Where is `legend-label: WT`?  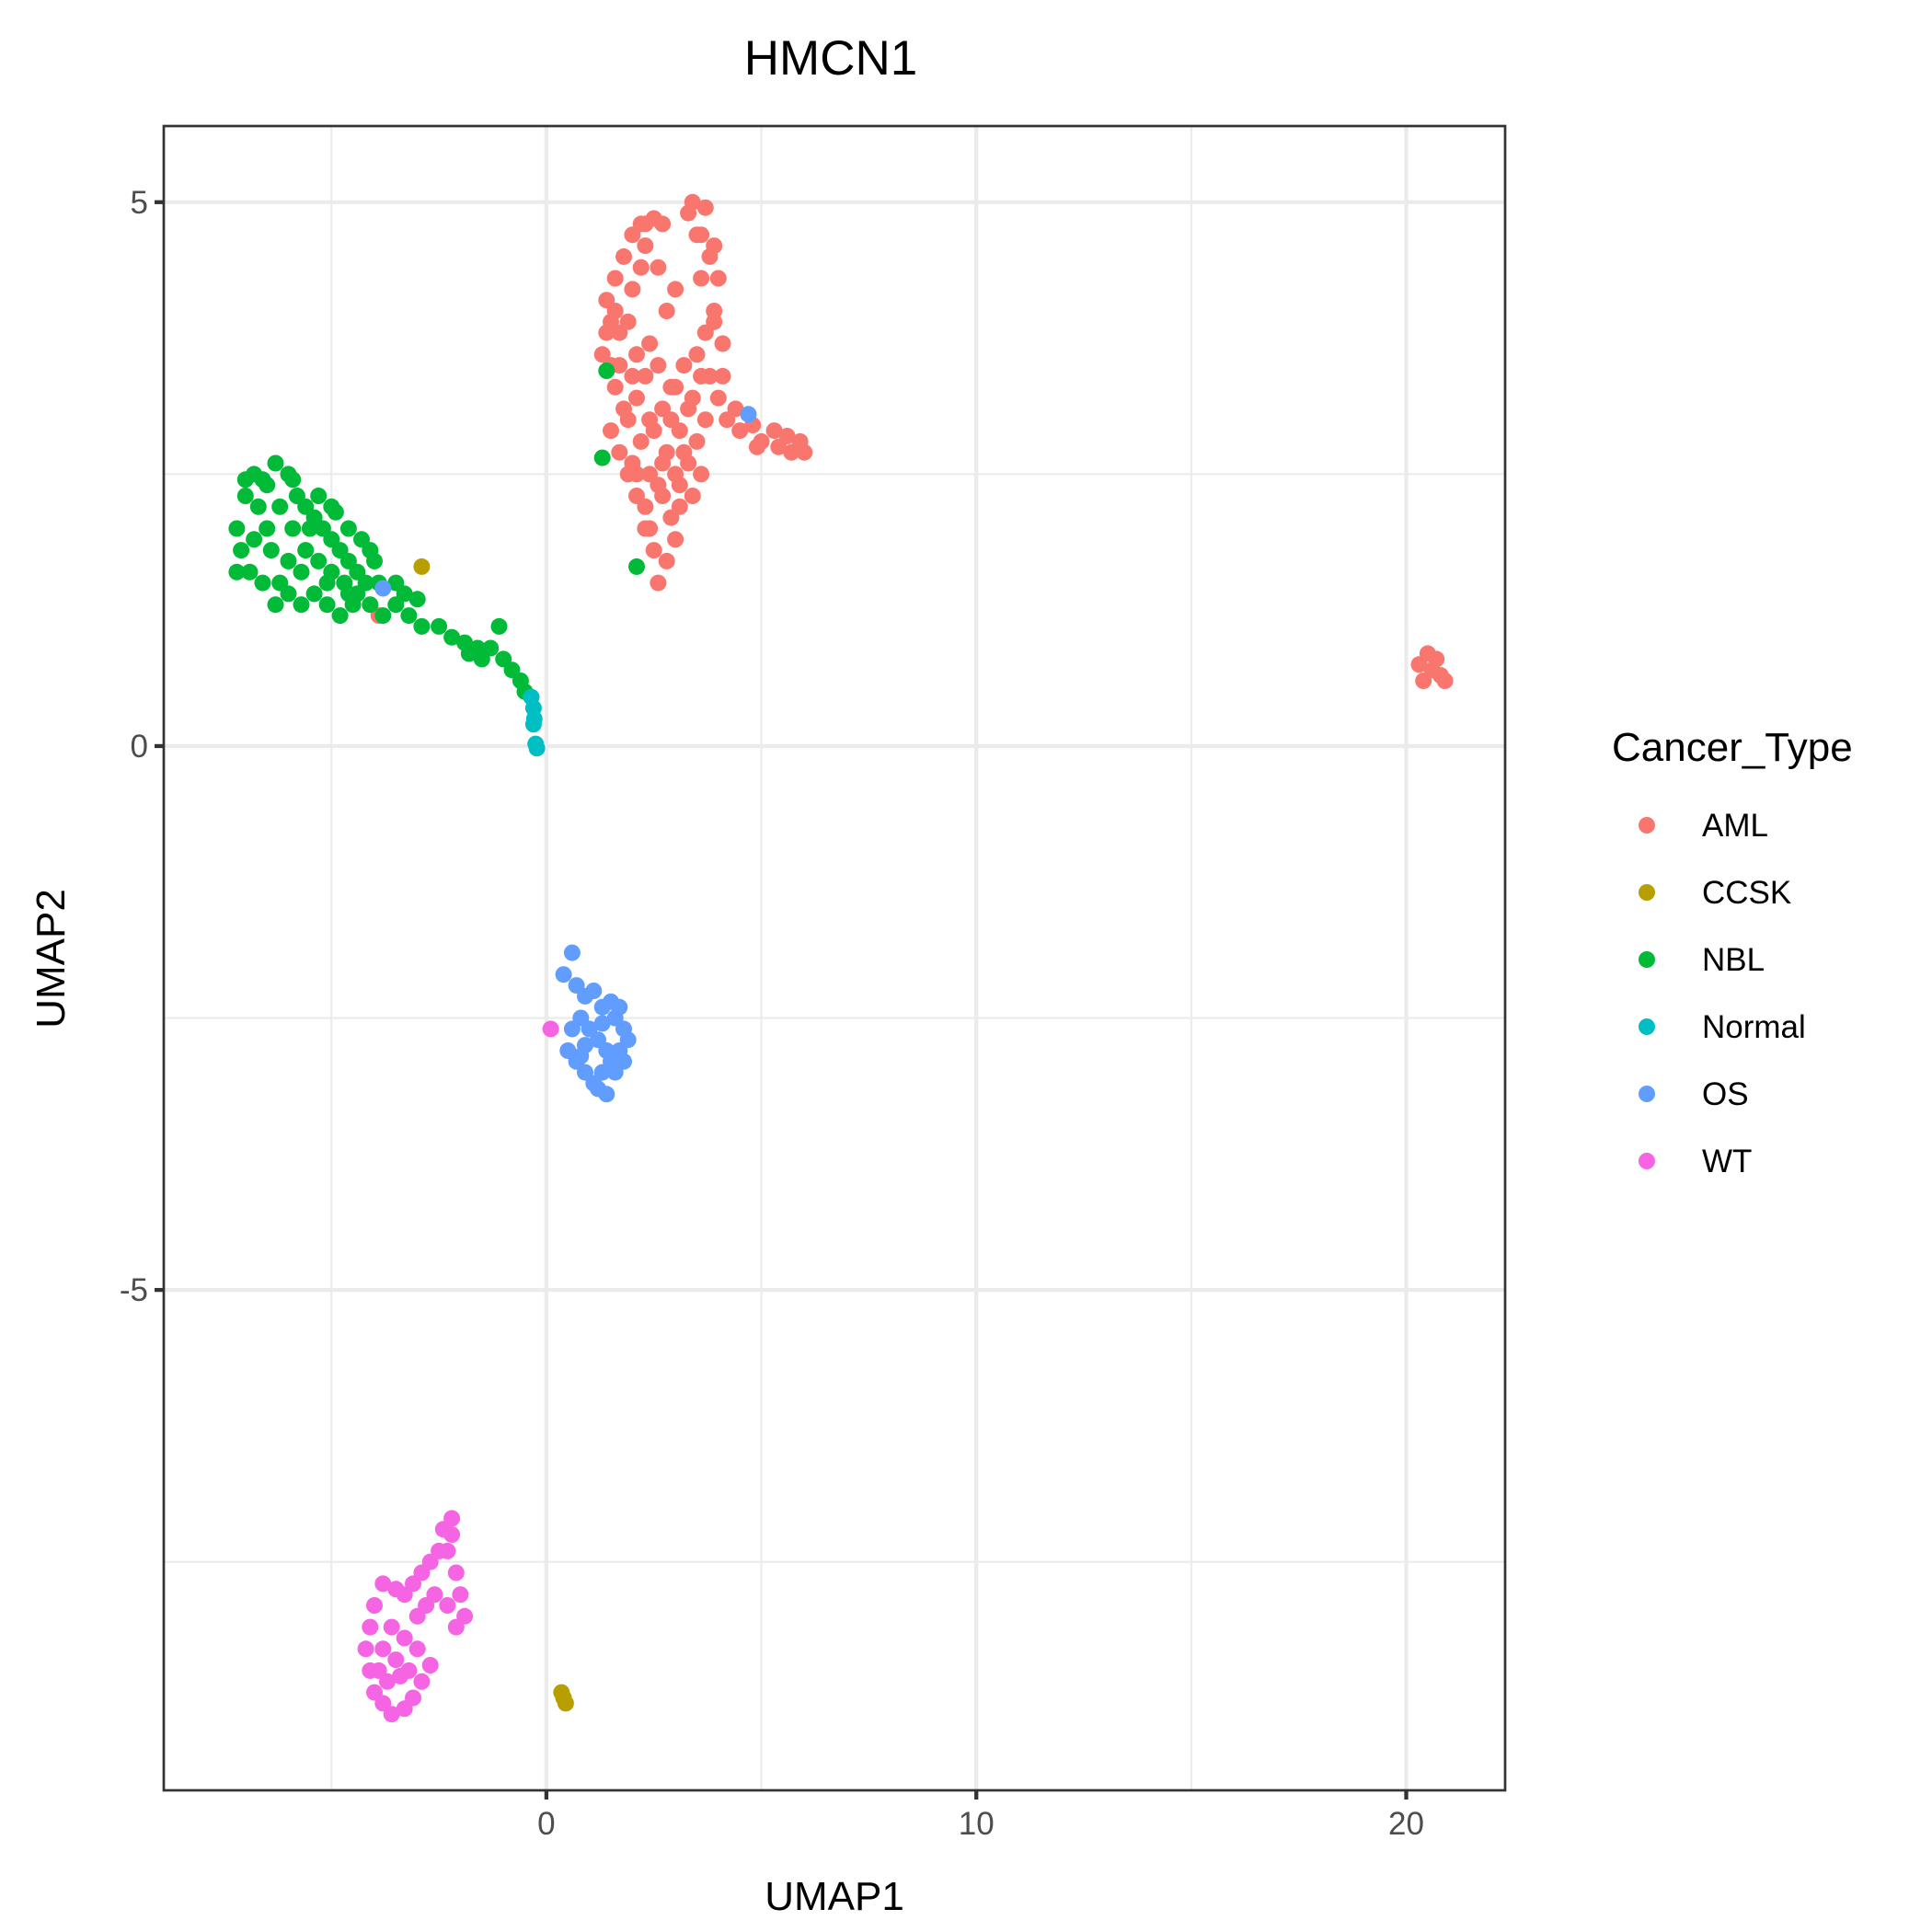
legend-label: WT is located at coordinates (1727, 1161).